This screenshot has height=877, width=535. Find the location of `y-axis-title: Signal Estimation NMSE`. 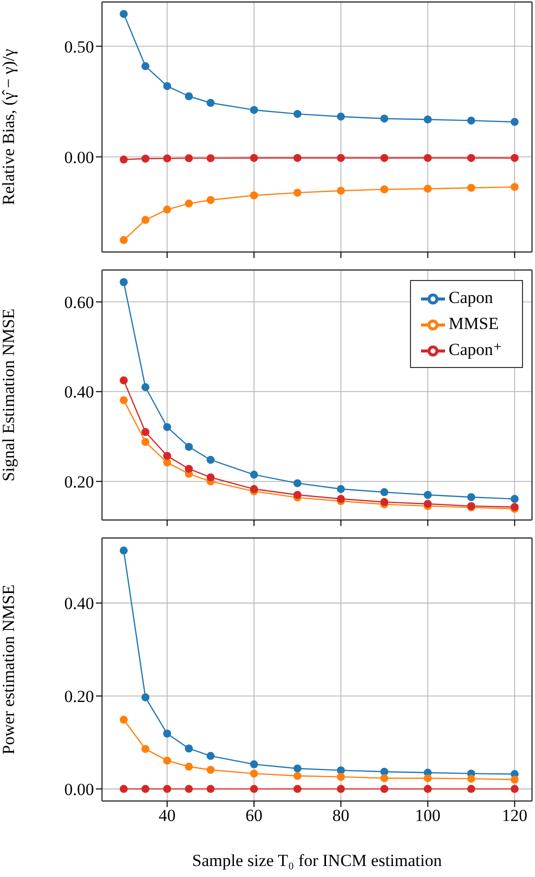

y-axis-title: Signal Estimation NMSE is located at coordinates (9, 395).